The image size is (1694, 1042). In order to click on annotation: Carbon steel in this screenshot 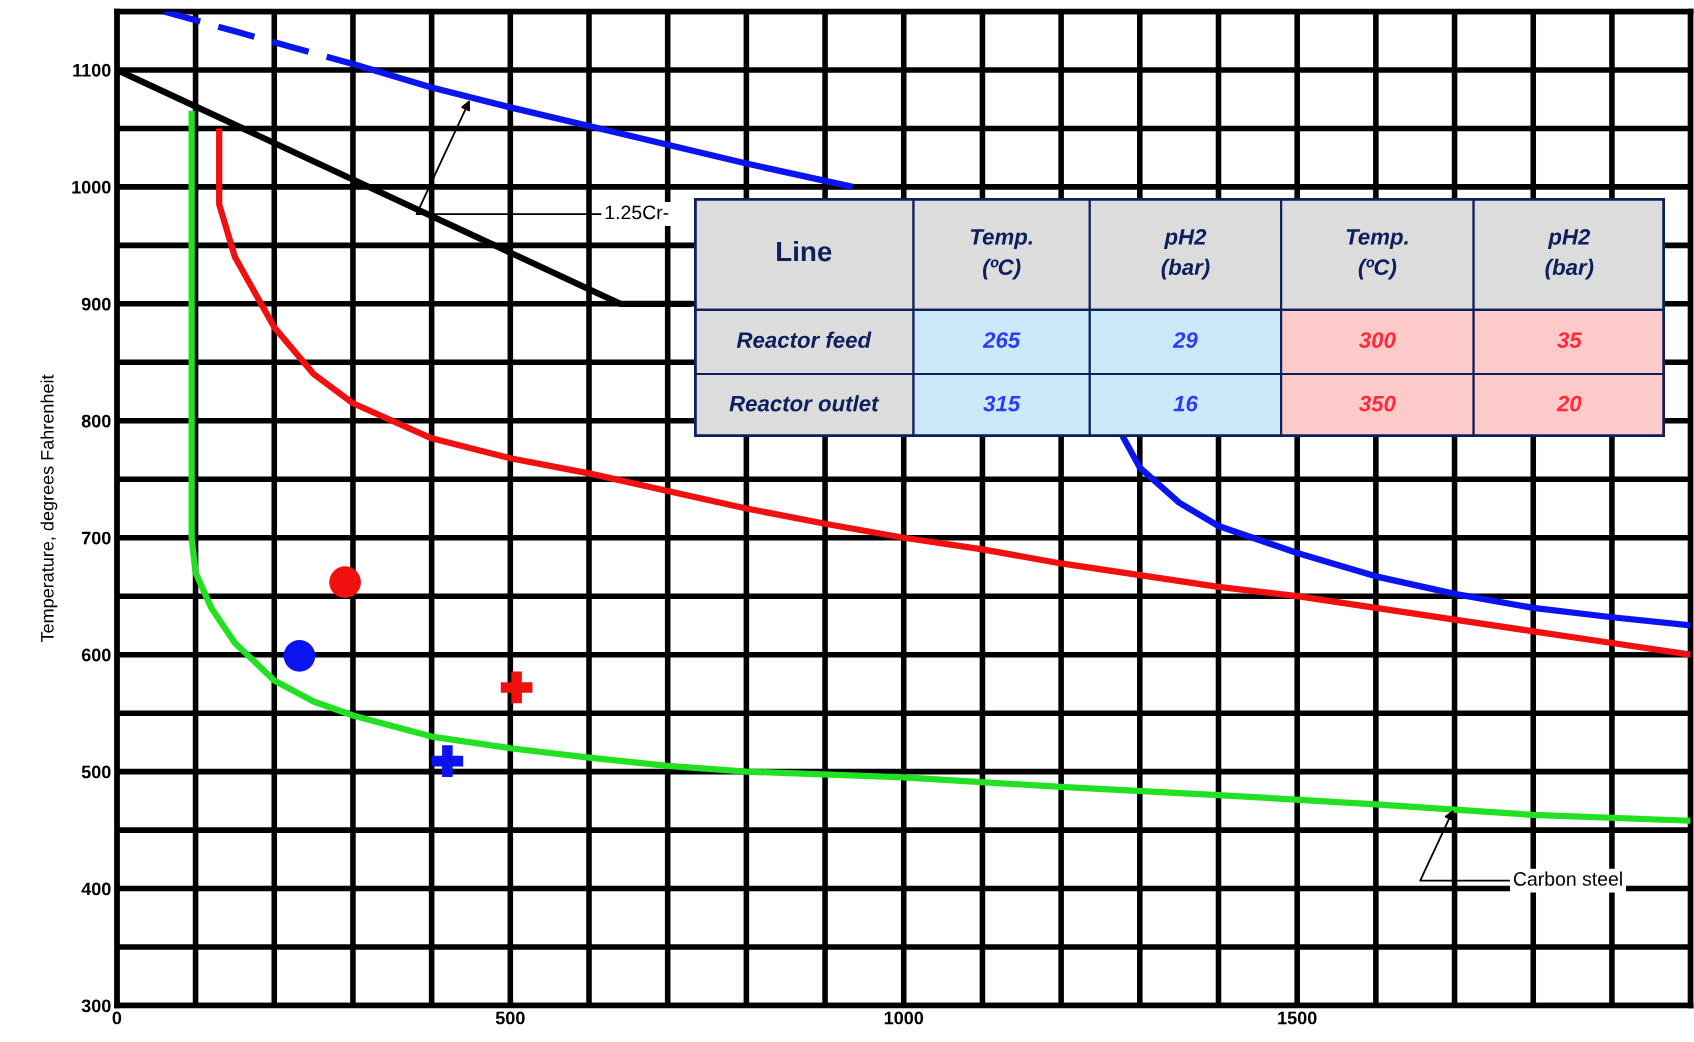, I will do `click(1567, 878)`.